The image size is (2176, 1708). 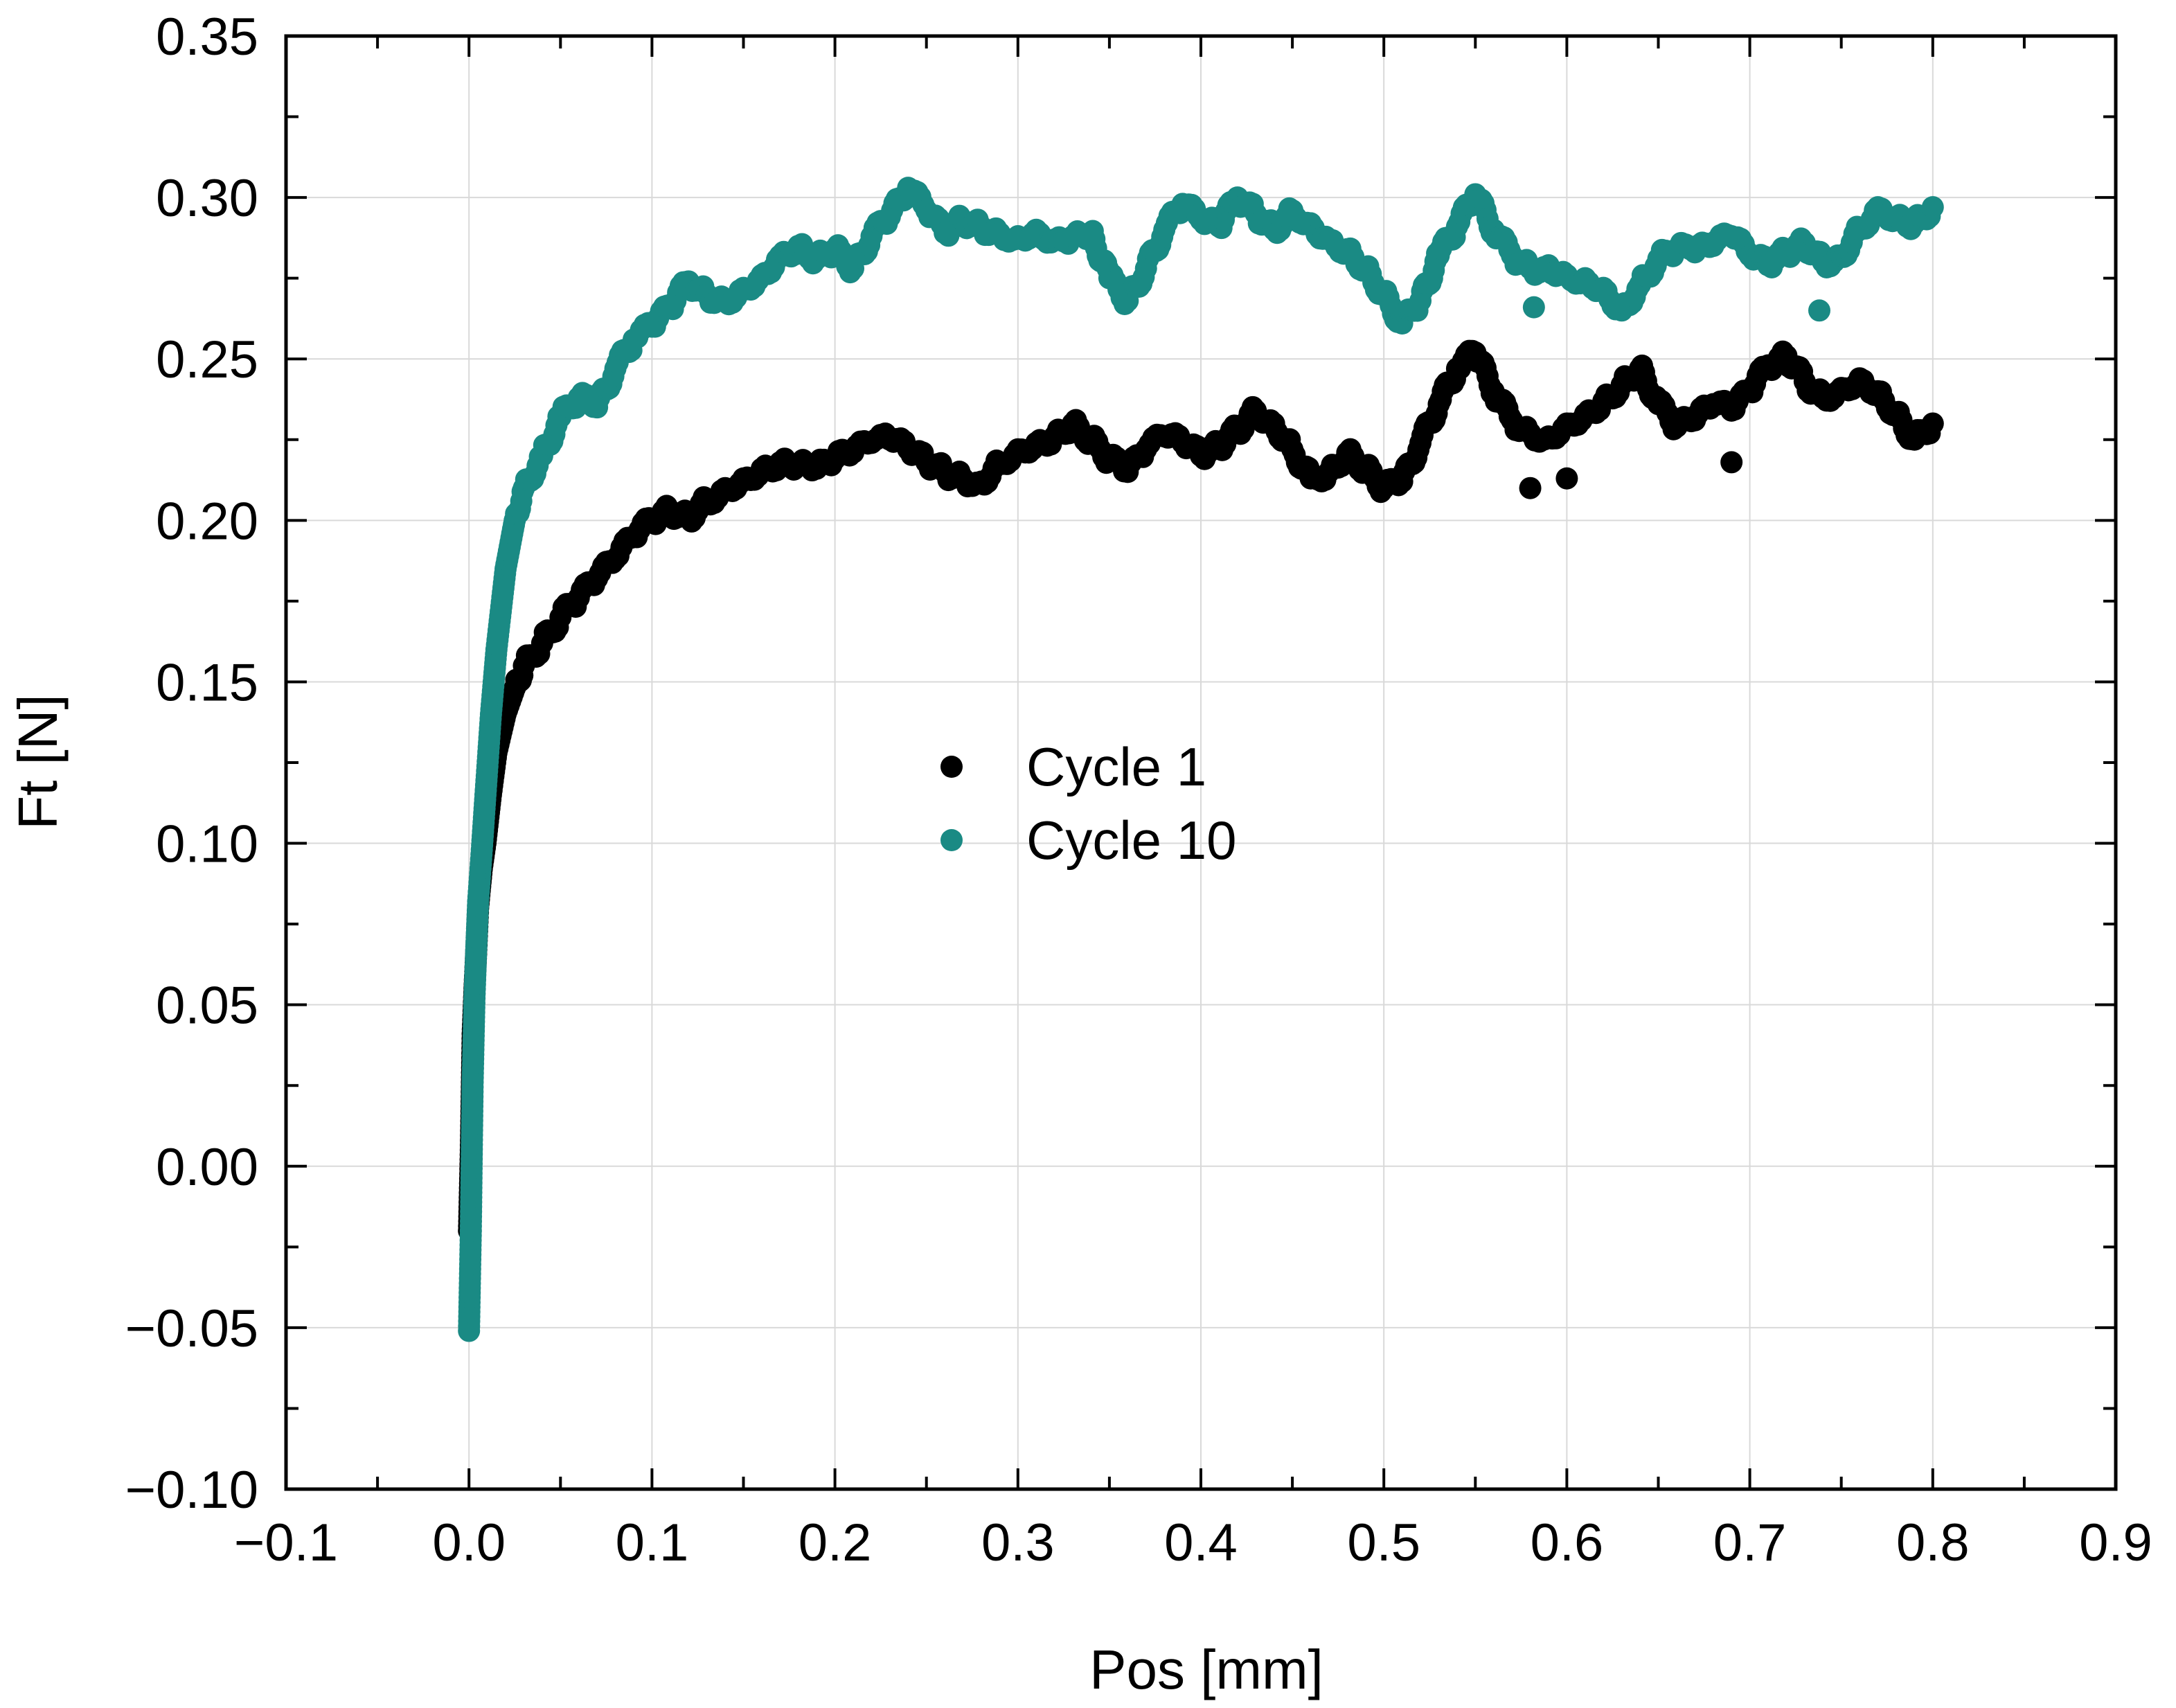 What do you see at coordinates (207, 1006) in the screenshot?
I see `y-tick-label: 0.05` at bounding box center [207, 1006].